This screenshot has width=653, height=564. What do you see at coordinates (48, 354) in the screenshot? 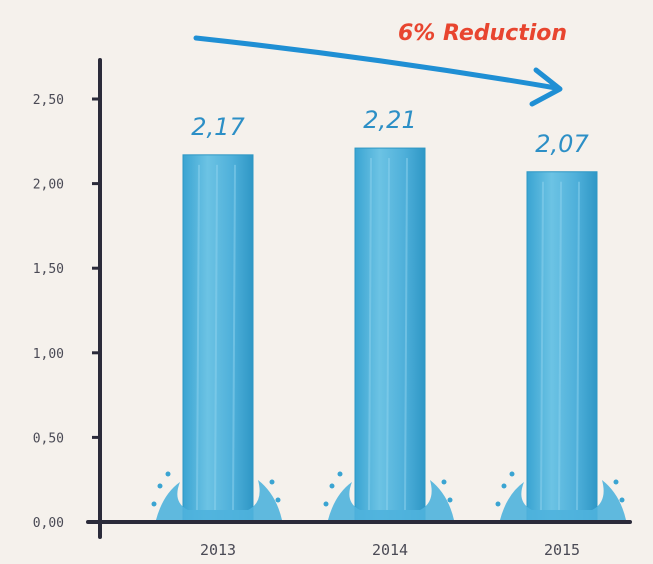
I see `y-tick-label: 1,00` at bounding box center [48, 354].